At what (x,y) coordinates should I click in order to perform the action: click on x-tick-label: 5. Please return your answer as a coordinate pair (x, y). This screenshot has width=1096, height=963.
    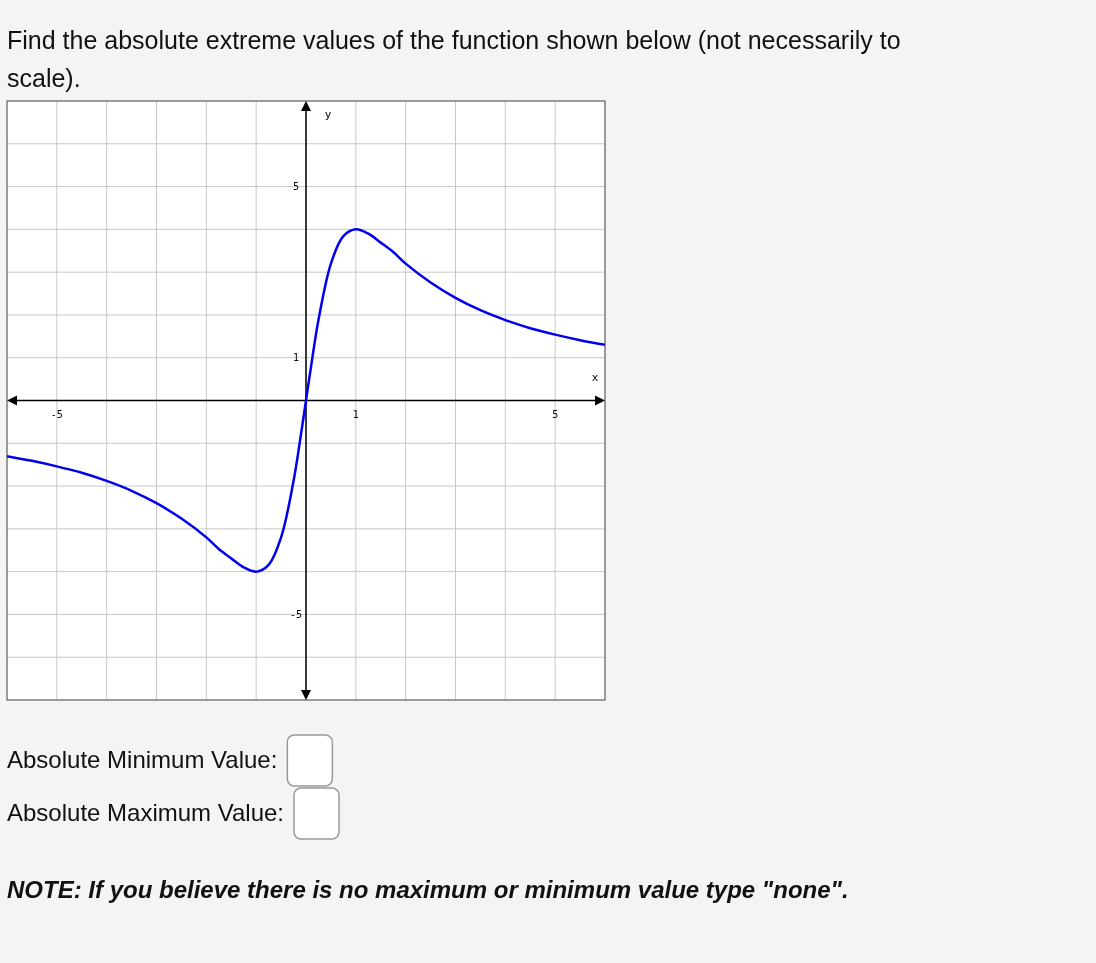
    Looking at the image, I should click on (555, 414).